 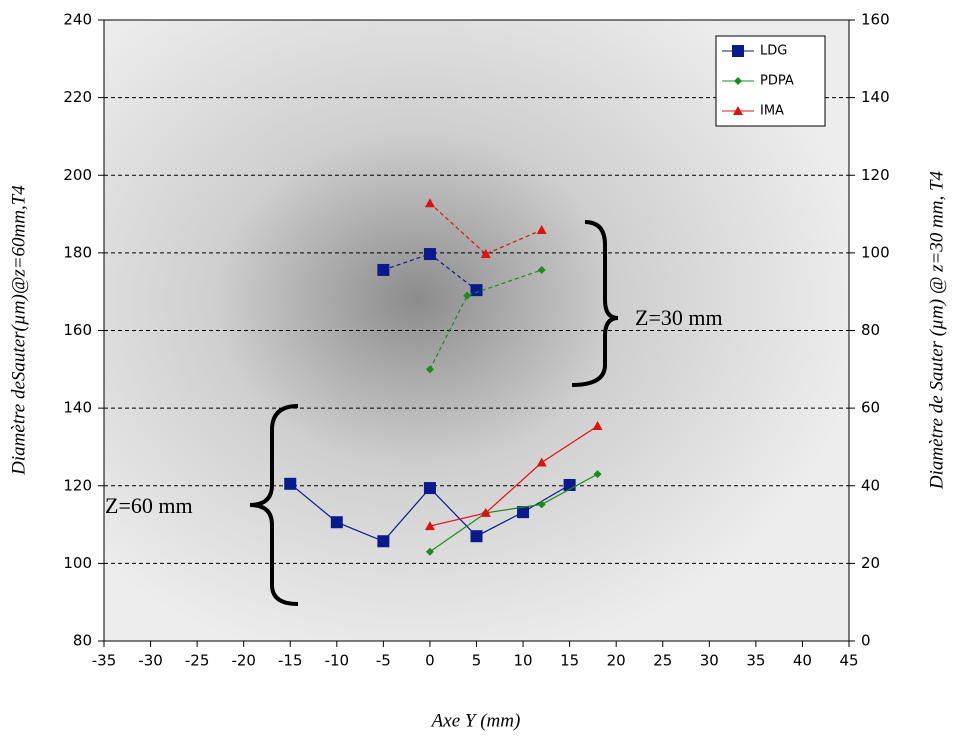 What do you see at coordinates (777, 81) in the screenshot?
I see `legend-label: PDPA` at bounding box center [777, 81].